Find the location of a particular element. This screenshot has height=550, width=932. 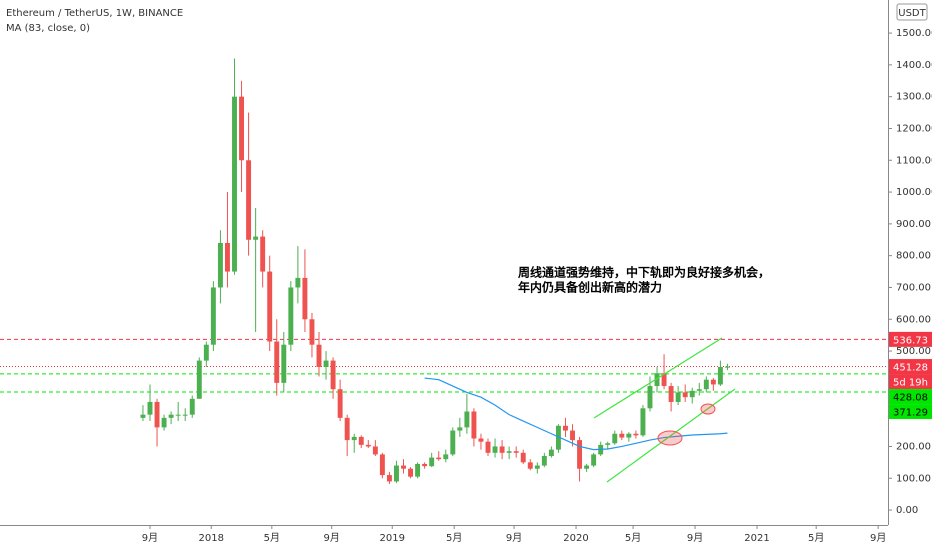

y-tick-label: 1000.00 is located at coordinates (914, 192).